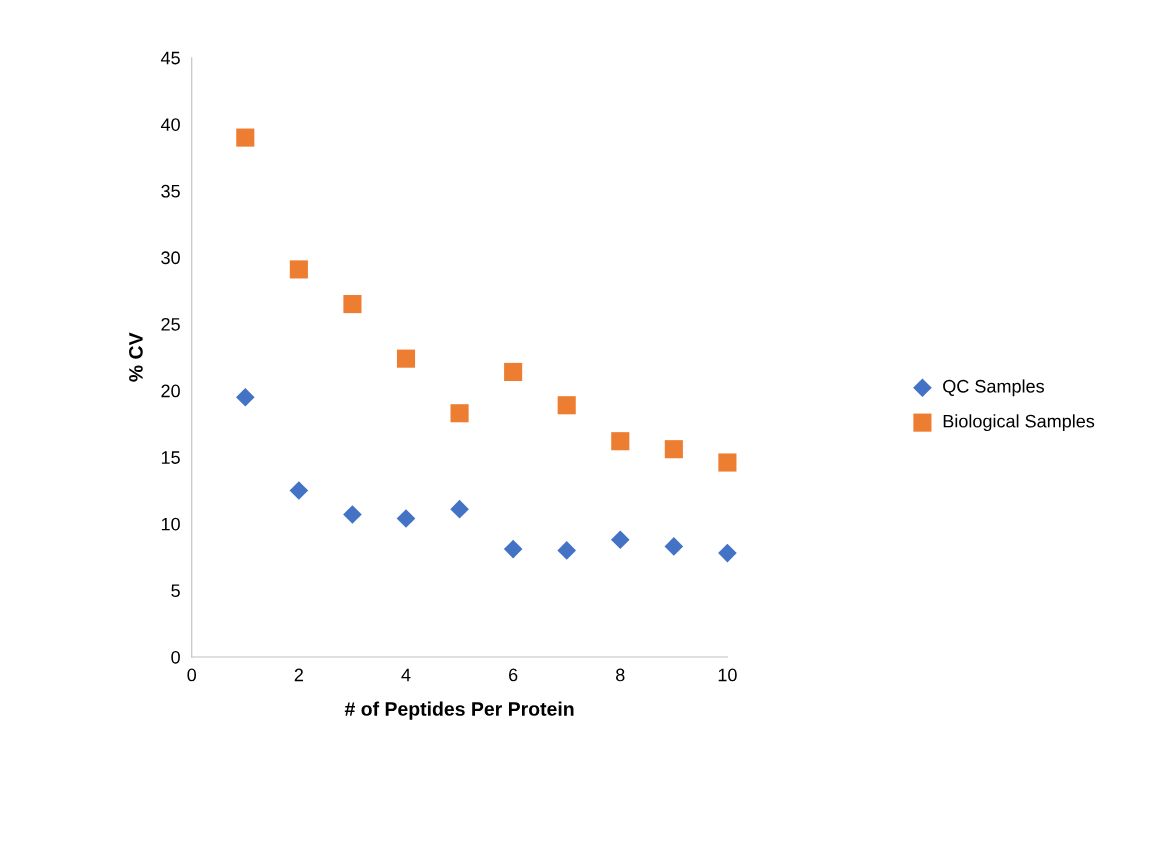  Describe the element at coordinates (993, 388) in the screenshot. I see `legend-label: QC Samples` at that location.